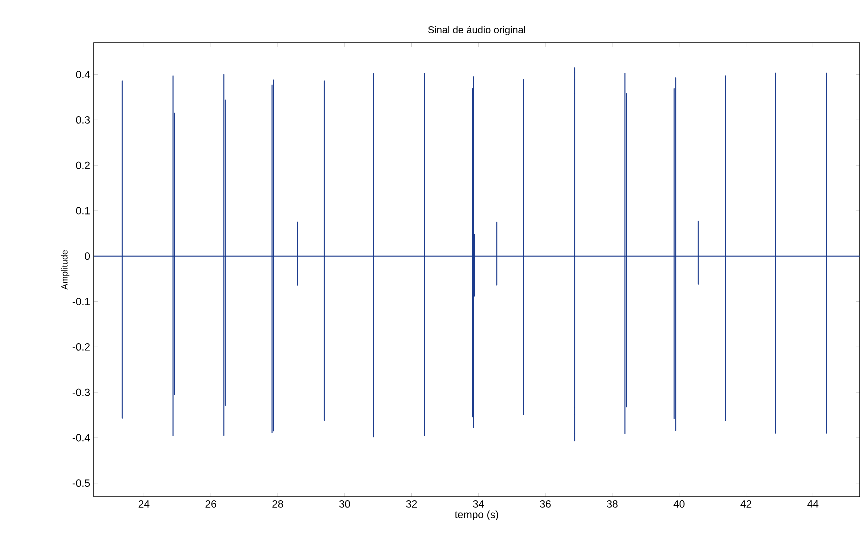 Image resolution: width=866 pixels, height=541 pixels. Describe the element at coordinates (211, 504) in the screenshot. I see `x-tick-label: 26` at that location.